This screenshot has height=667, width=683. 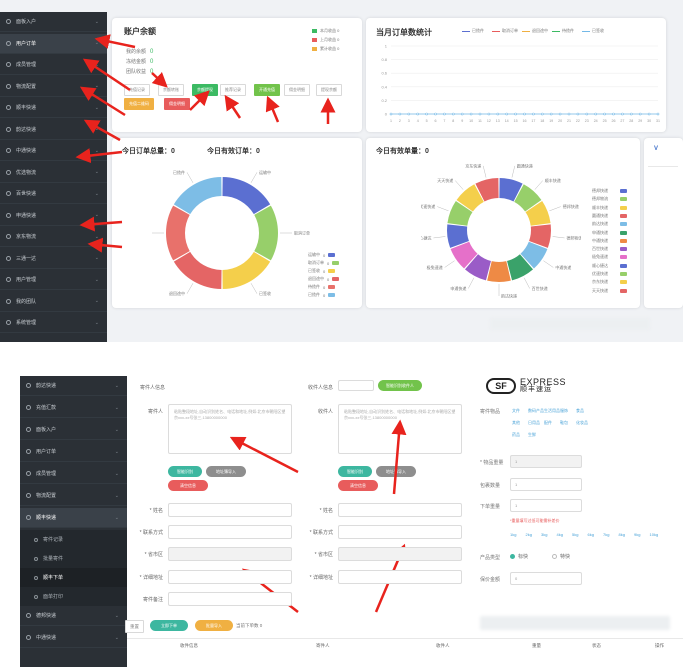 What do you see at coordinates (185, 471) in the screenshot?
I see `sender-smart-button: 智能识别` at bounding box center [185, 471].